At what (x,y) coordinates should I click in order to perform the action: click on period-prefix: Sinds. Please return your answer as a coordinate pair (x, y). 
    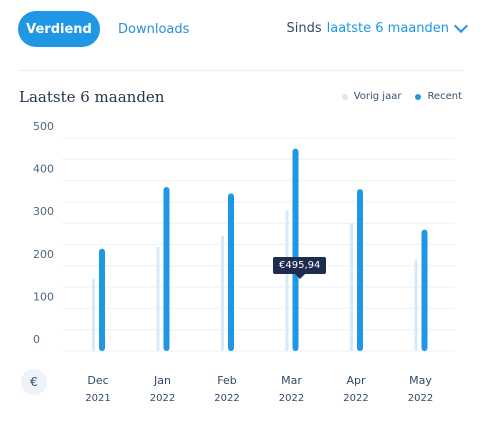
    Looking at the image, I should click on (304, 28).